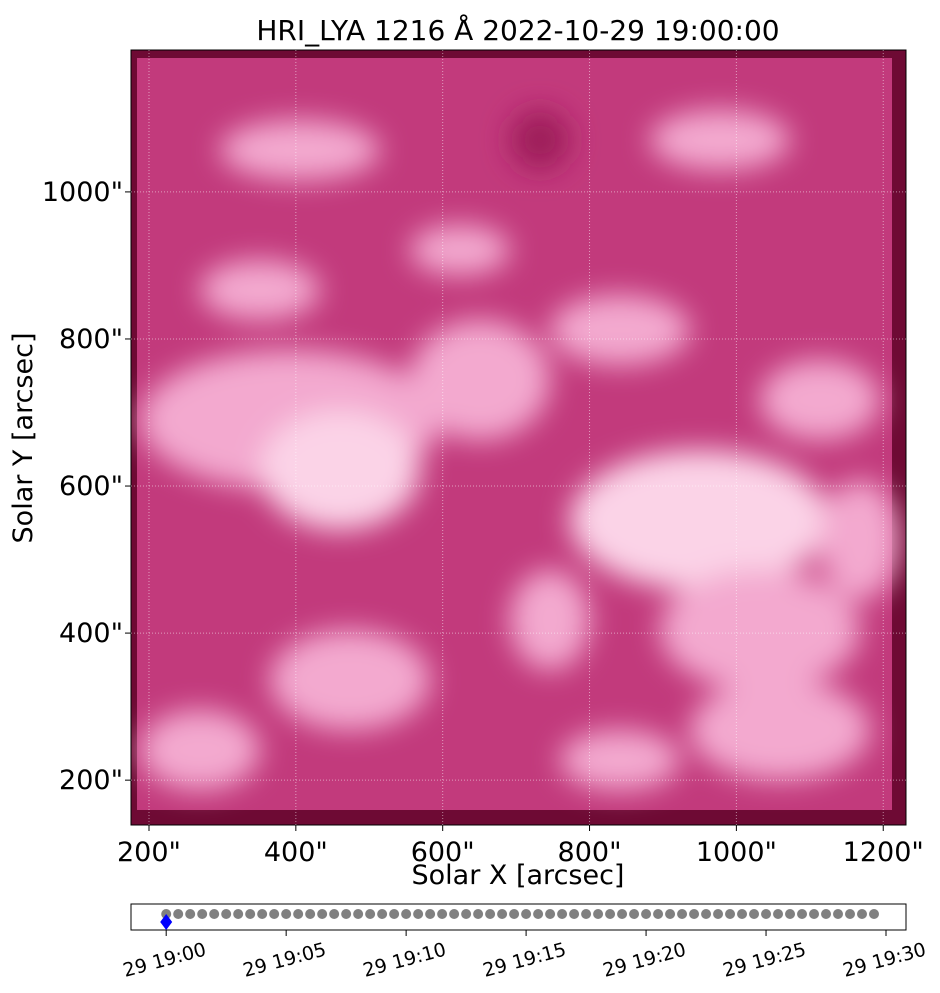  I want to click on x-tick-label: 29 19:15, so click(525, 960).